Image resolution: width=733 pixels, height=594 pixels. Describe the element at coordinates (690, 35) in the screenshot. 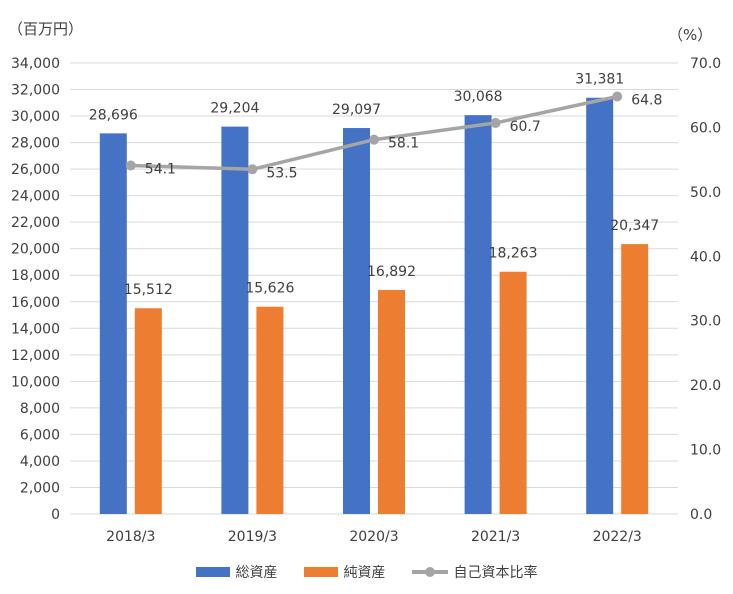

I see `right-axis-unit: （%）` at that location.